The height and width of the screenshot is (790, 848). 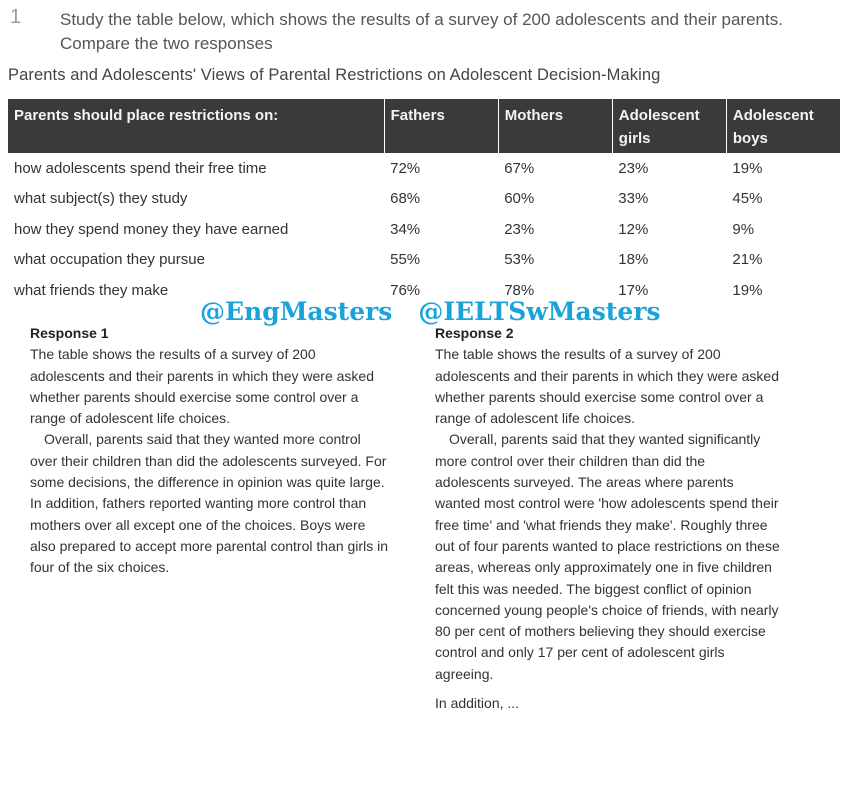 What do you see at coordinates (196, 126) in the screenshot?
I see `header-question: Parents should place restrictions on:` at bounding box center [196, 126].